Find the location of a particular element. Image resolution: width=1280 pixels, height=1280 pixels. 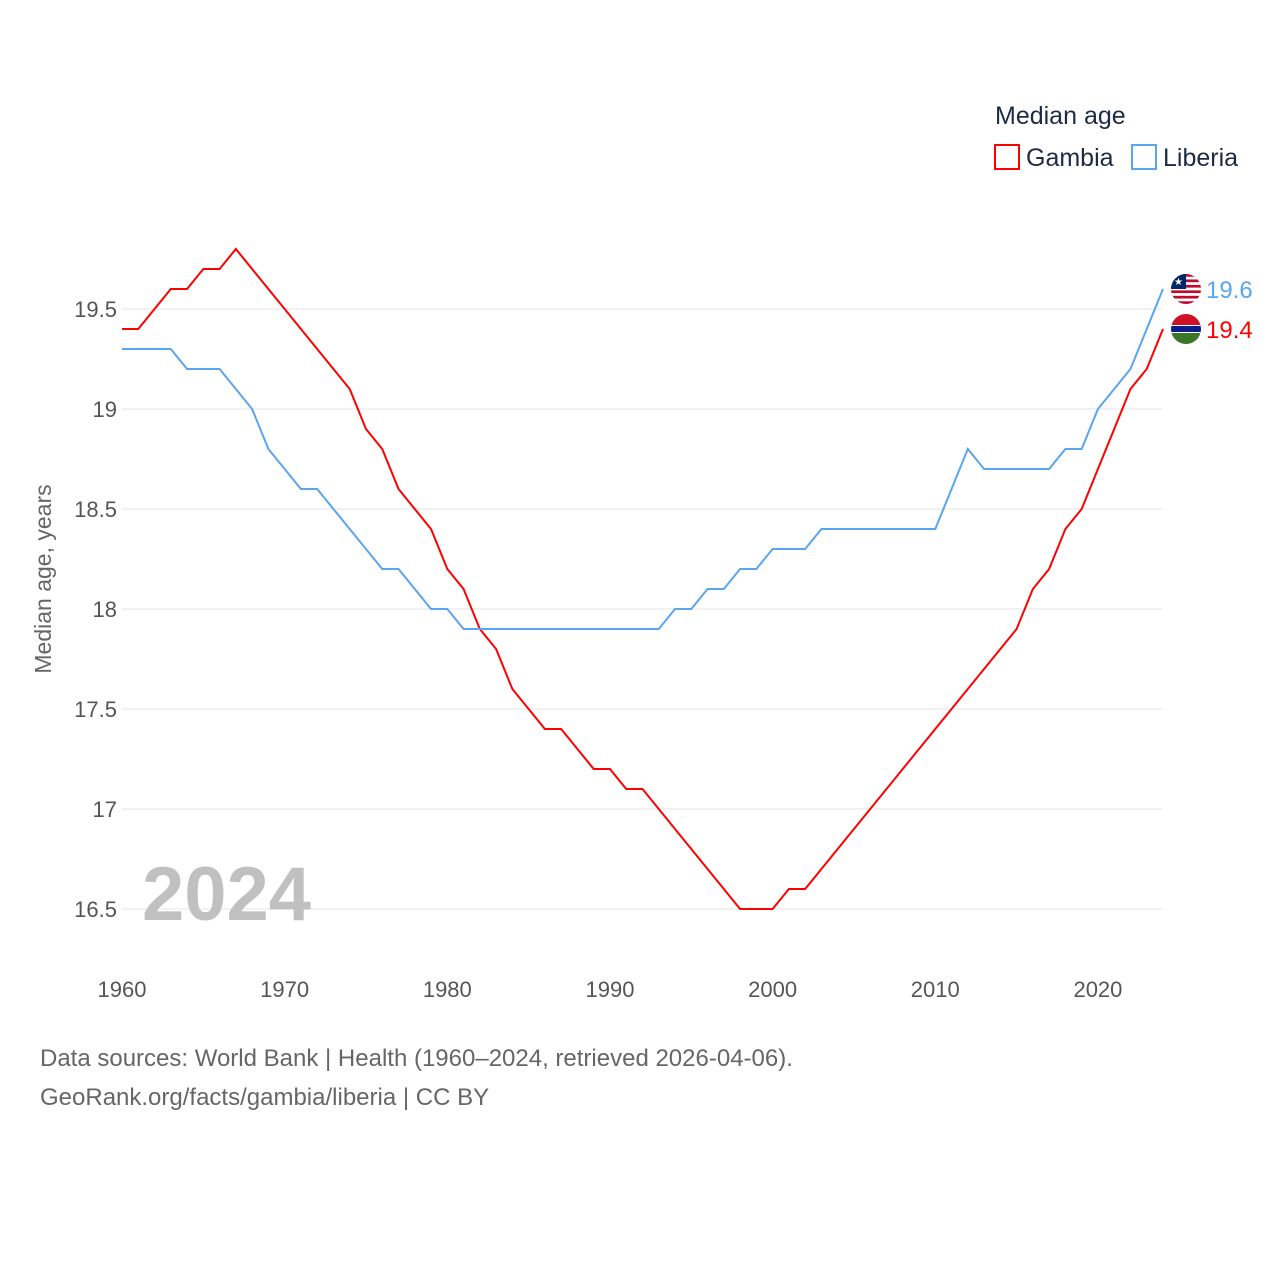

legend-title: Median age is located at coordinates (1060, 116).